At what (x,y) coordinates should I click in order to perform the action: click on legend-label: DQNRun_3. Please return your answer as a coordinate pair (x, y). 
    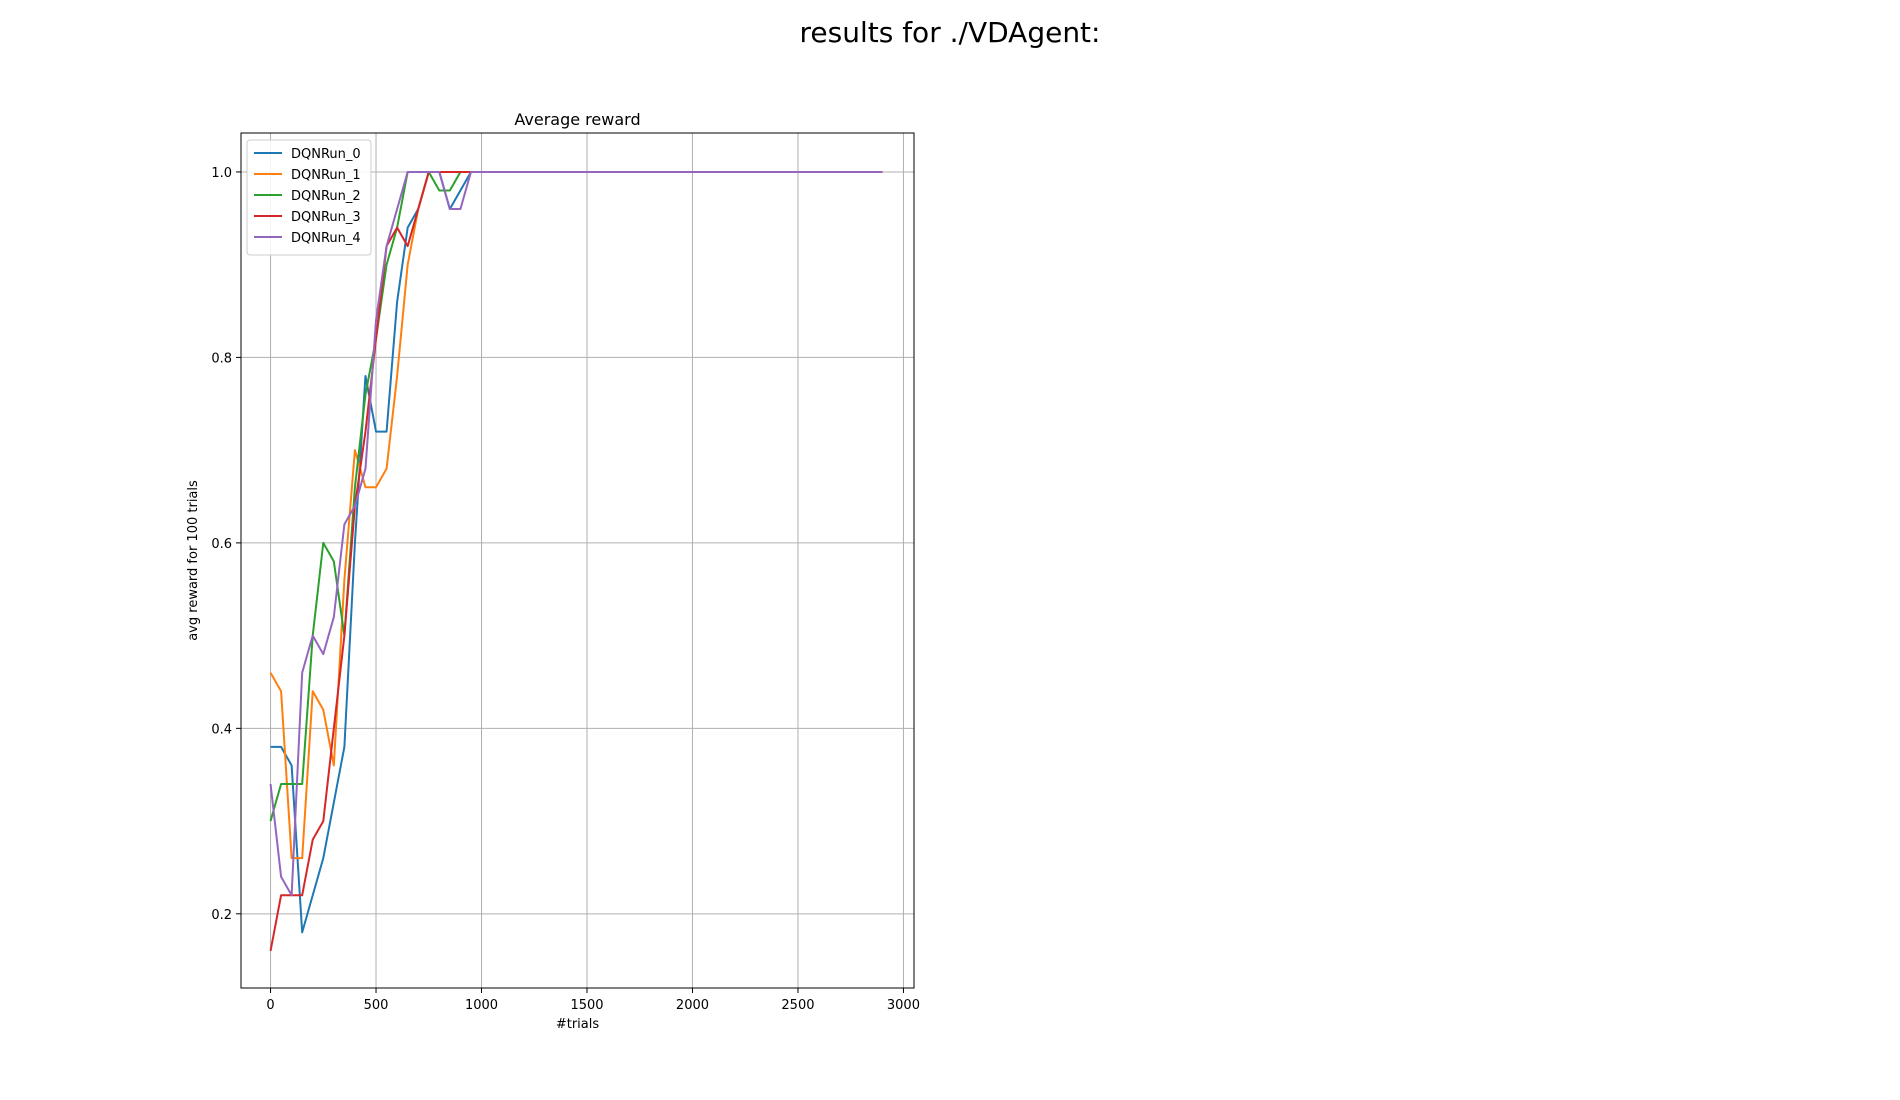
    Looking at the image, I should click on (326, 217).